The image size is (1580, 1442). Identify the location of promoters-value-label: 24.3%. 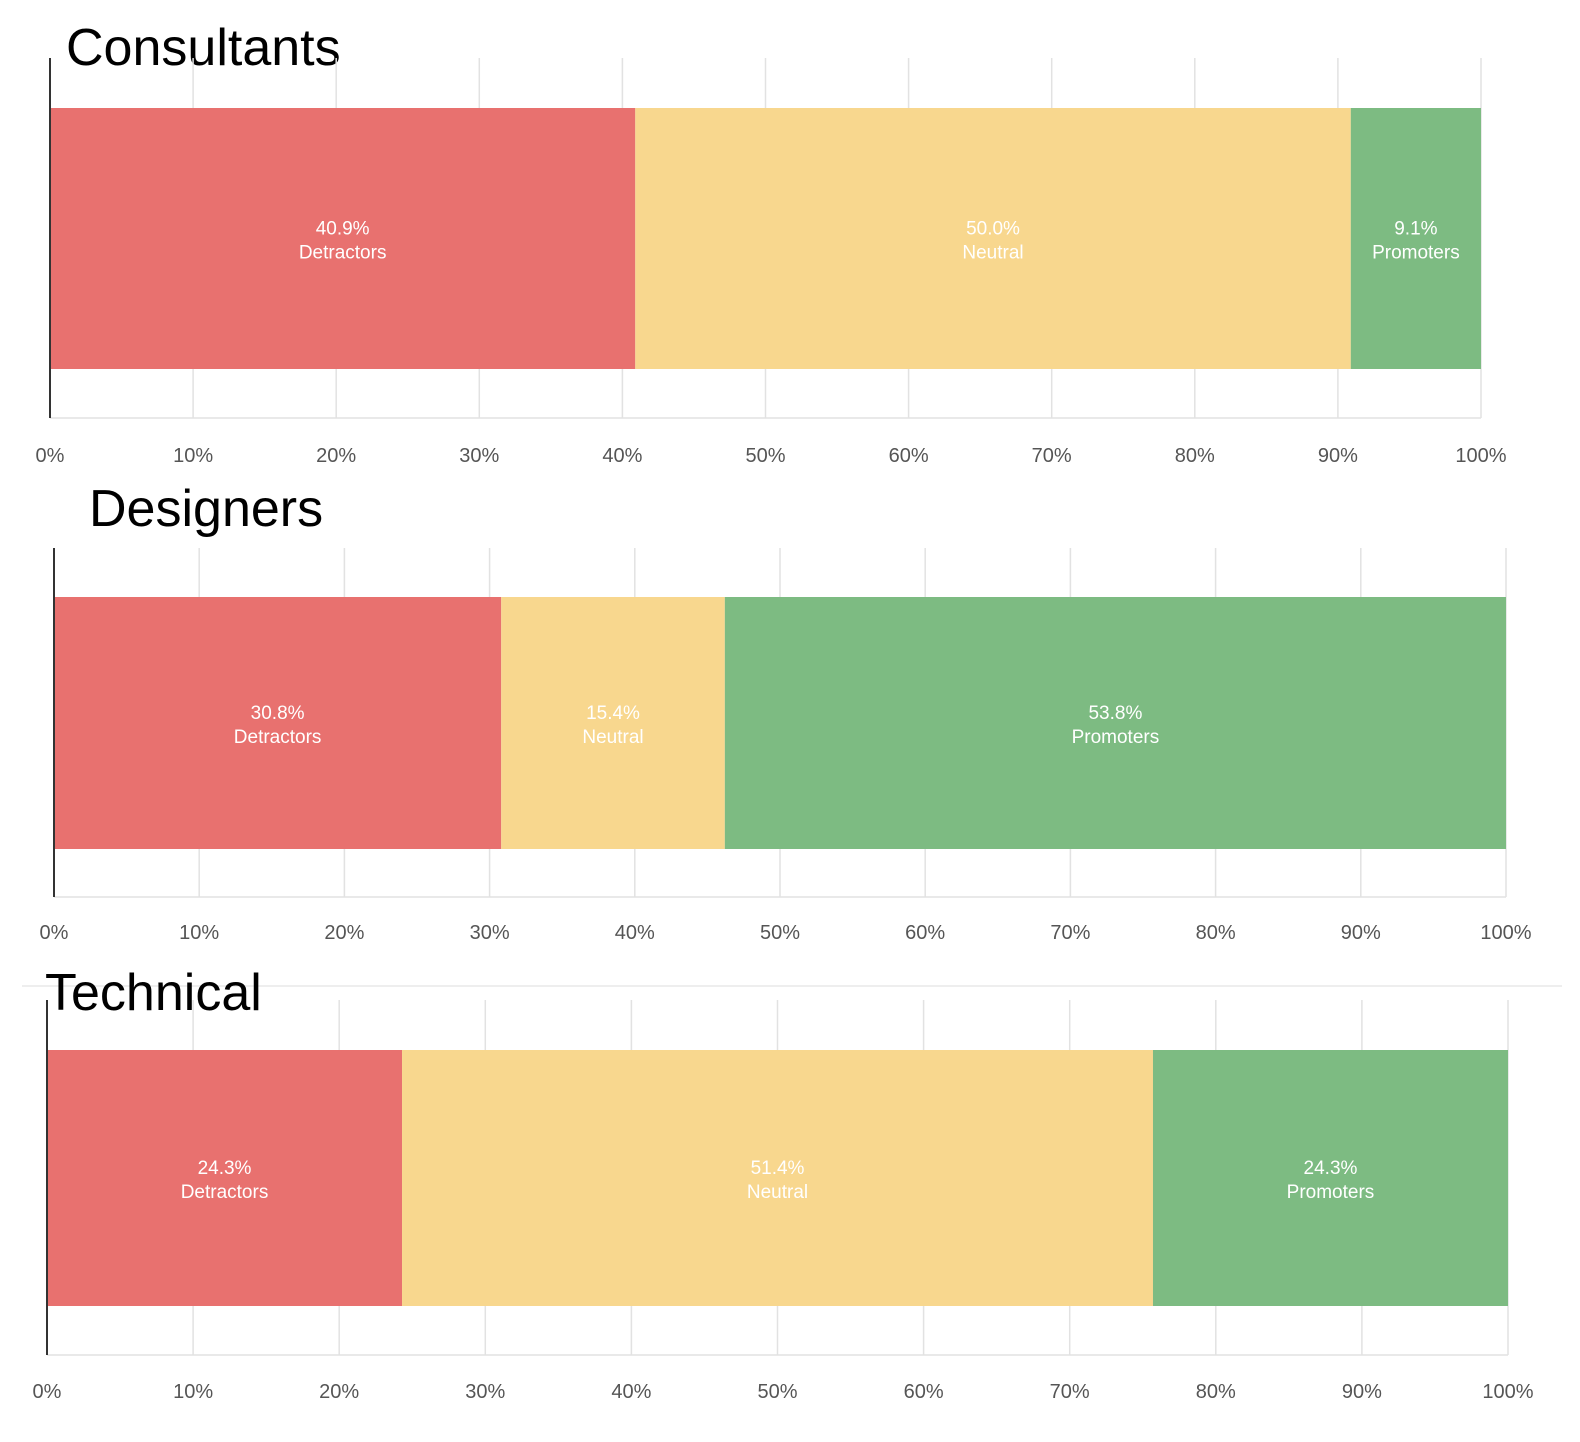
(1331, 1168).